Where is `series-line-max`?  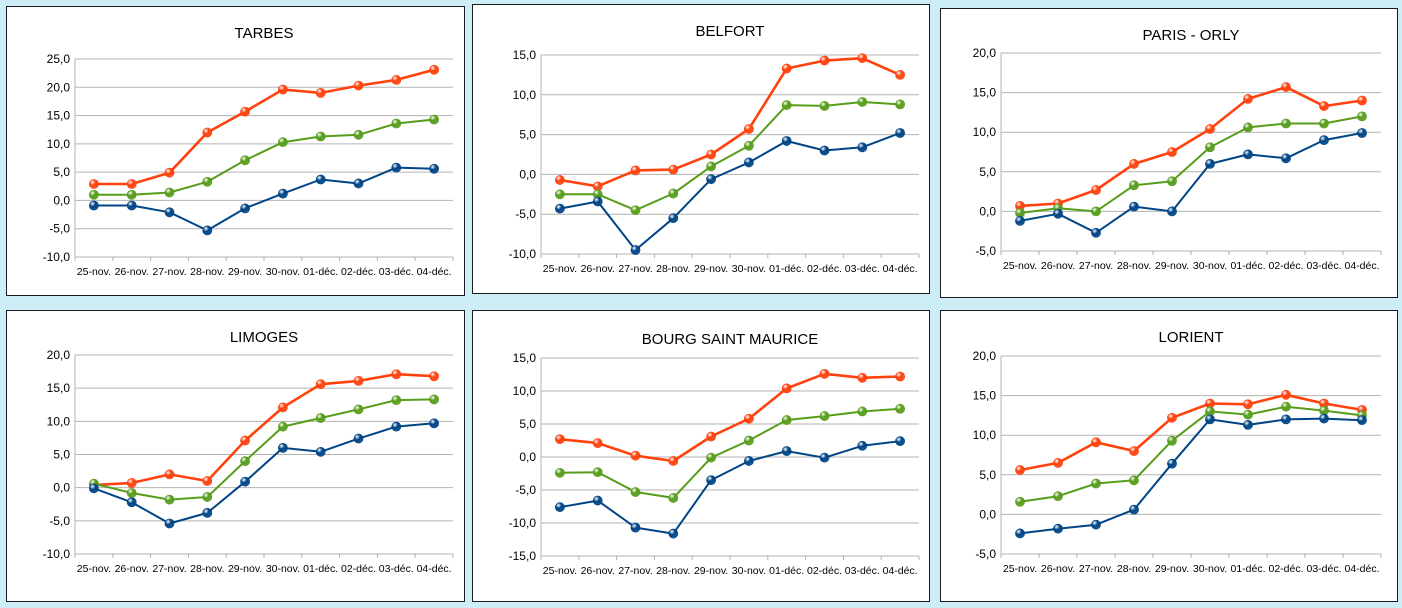
series-line-max is located at coordinates (730, 417).